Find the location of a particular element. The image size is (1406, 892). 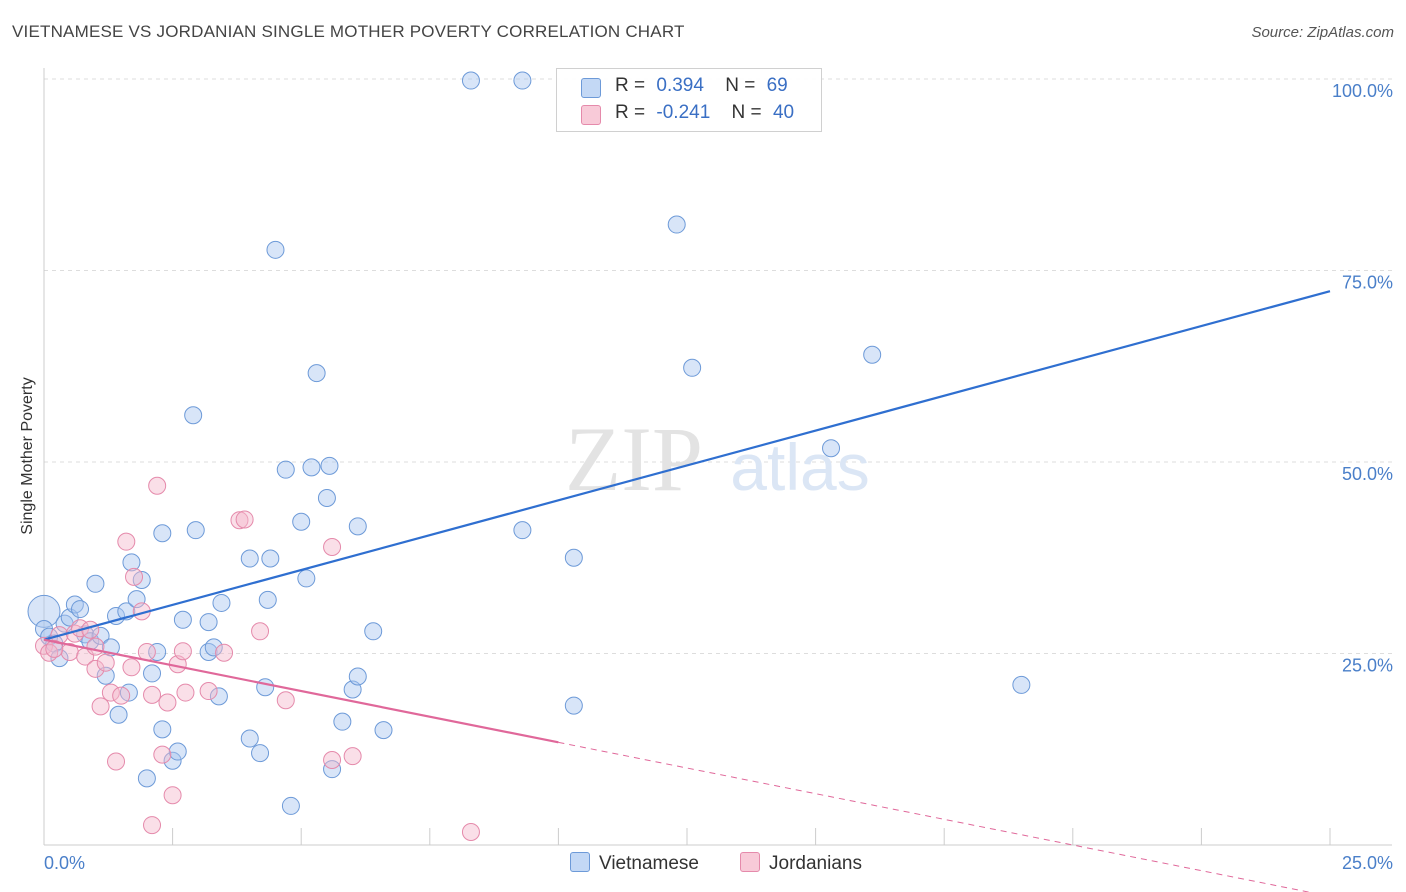

legend-n-value: 69 is located at coordinates (777, 85).